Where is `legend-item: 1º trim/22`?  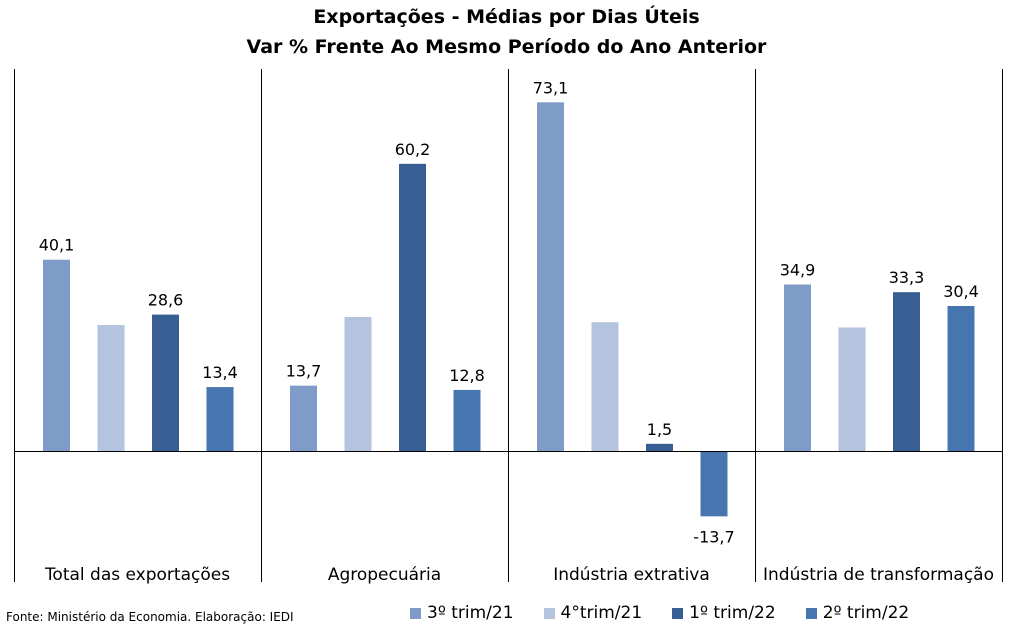
legend-item: 1º trim/22 is located at coordinates (724, 613).